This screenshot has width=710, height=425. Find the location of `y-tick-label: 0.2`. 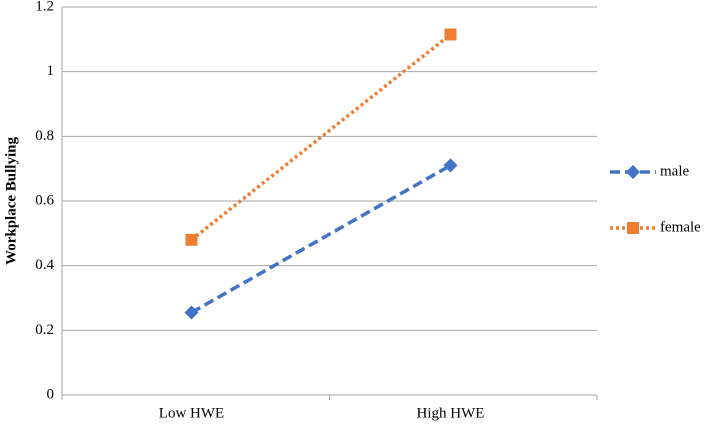

y-tick-label: 0.2 is located at coordinates (44, 330).